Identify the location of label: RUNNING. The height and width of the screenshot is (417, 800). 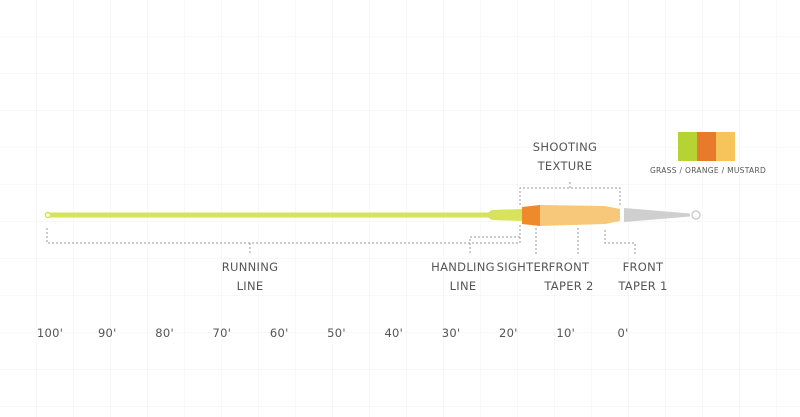
(250, 267).